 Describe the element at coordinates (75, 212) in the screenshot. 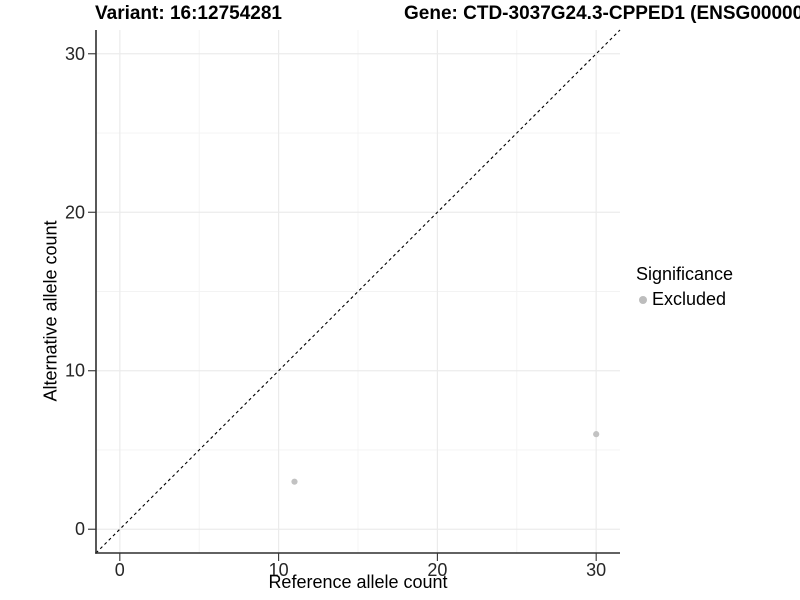

I see `y-tick-label: 20` at that location.